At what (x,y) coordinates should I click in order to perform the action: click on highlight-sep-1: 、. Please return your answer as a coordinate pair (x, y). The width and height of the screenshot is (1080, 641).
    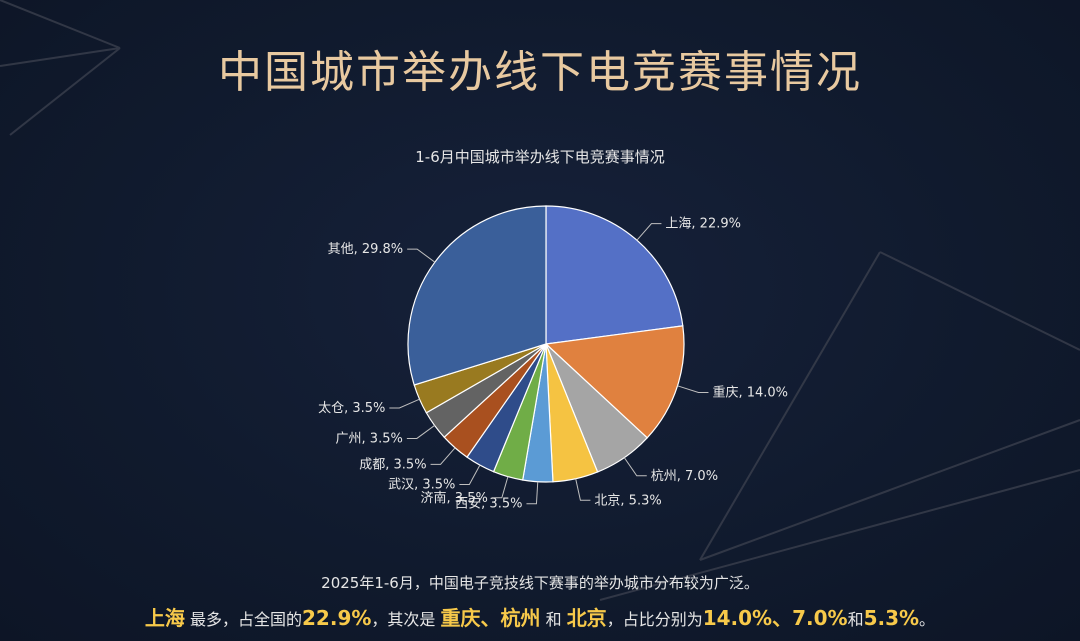
    Looking at the image, I should click on (490, 618).